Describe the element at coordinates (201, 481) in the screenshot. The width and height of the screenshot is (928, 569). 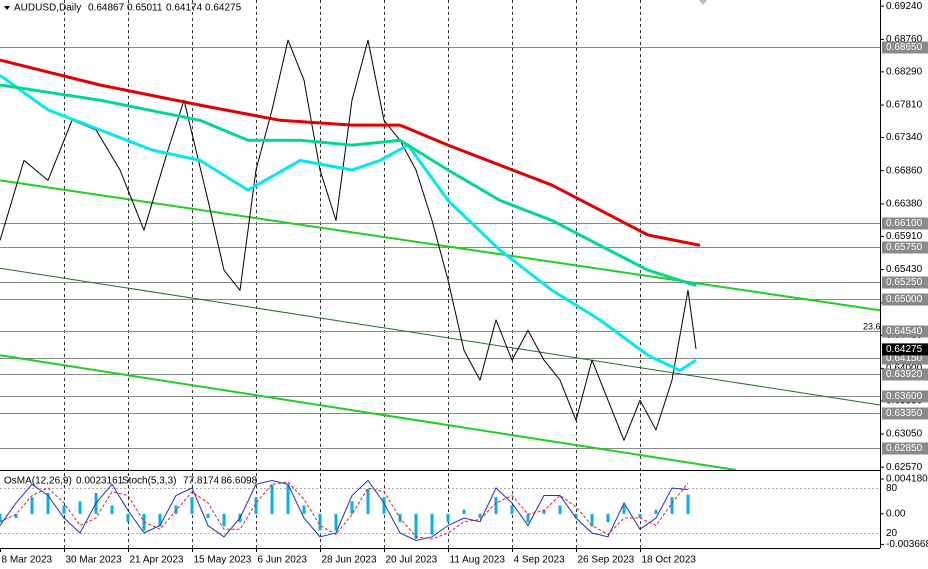
I see `stoch-value: 77.8174` at that location.